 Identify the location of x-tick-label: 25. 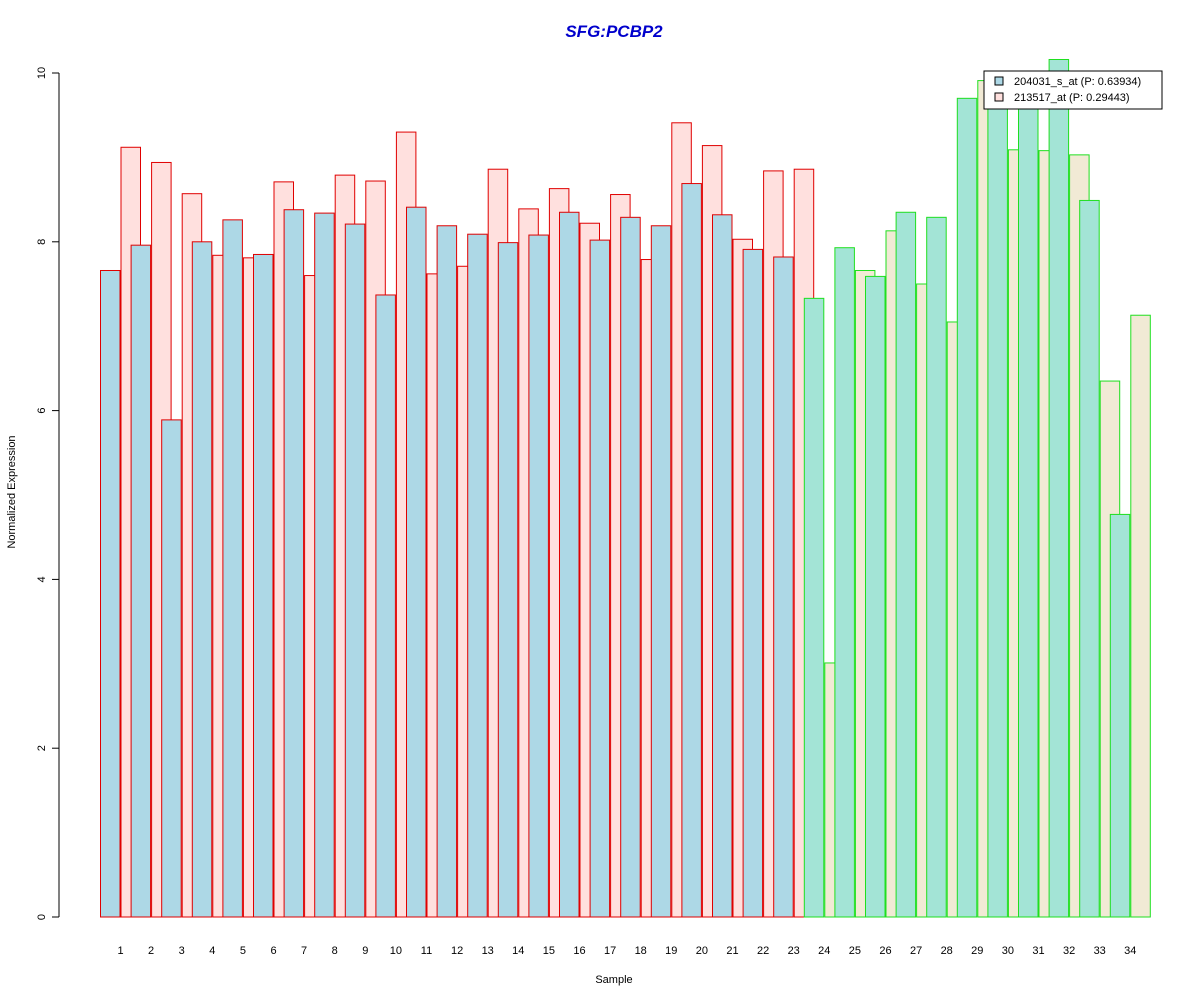
(855, 951).